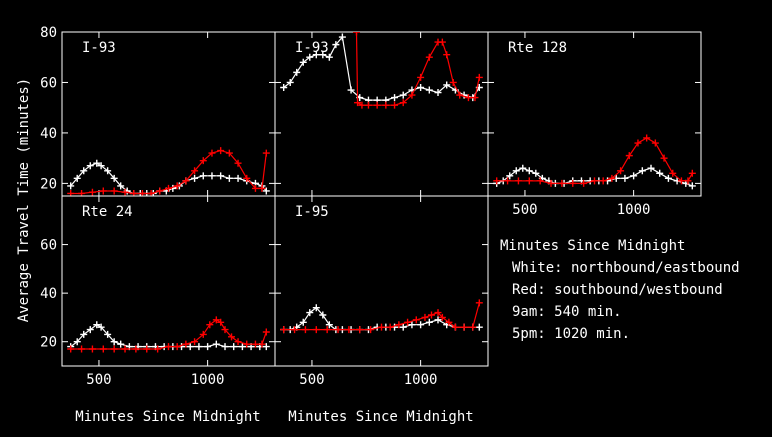 Image resolution: width=772 pixels, height=437 pixels. Describe the element at coordinates (537, 48) in the screenshot. I see `panel-title: Rte 128` at that location.